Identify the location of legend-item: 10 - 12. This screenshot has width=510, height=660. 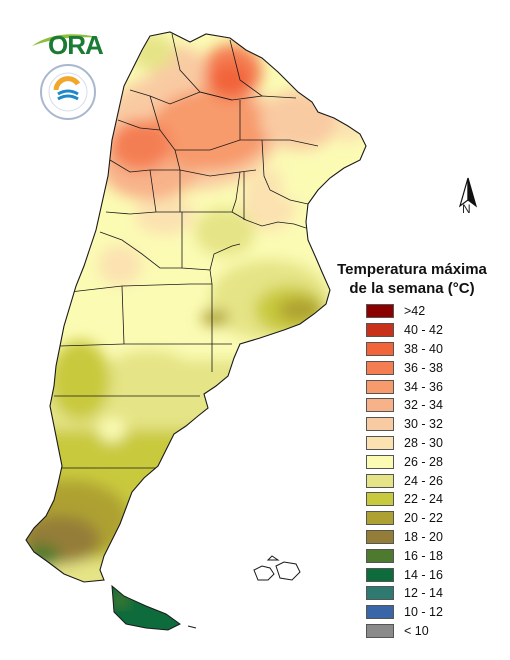
(404, 612).